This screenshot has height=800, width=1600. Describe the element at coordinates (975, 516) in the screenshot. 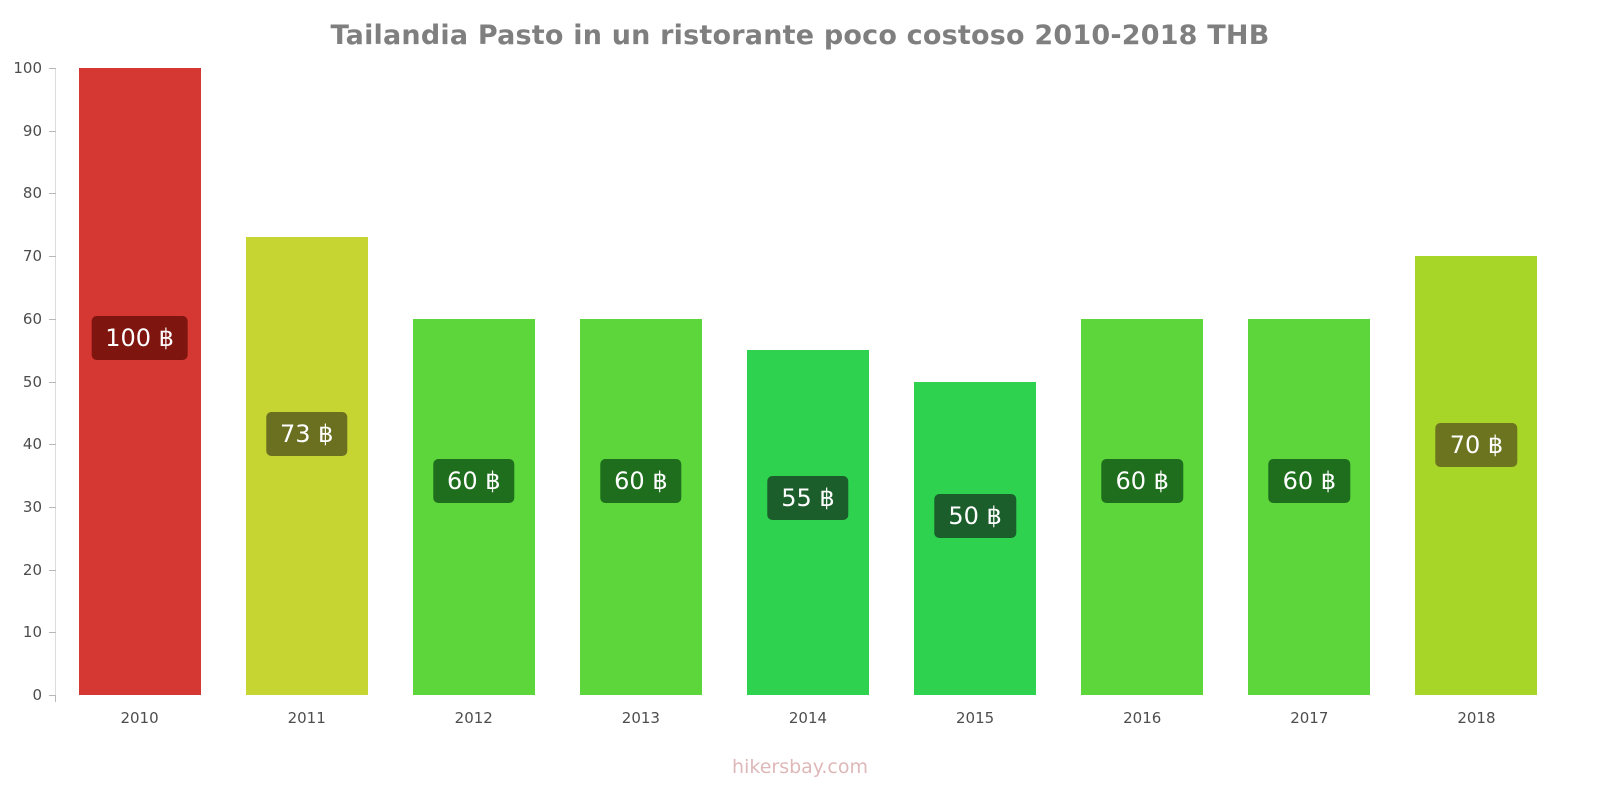

I see `bar-value-label: 50 ฿` at that location.